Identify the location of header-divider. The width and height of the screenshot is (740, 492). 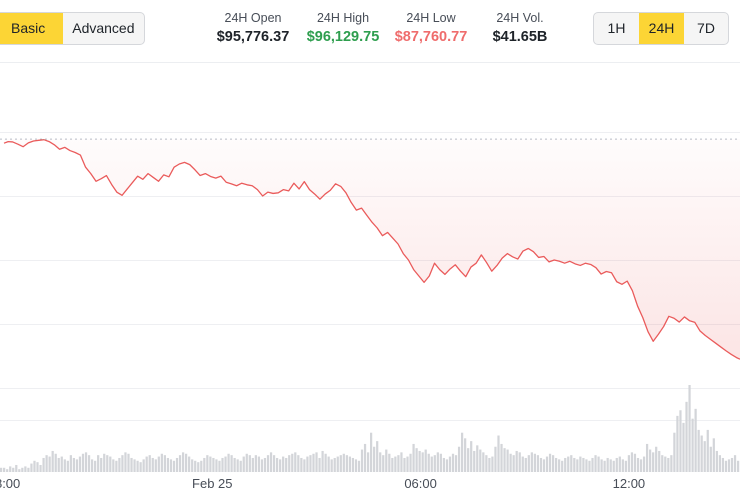
(370, 62).